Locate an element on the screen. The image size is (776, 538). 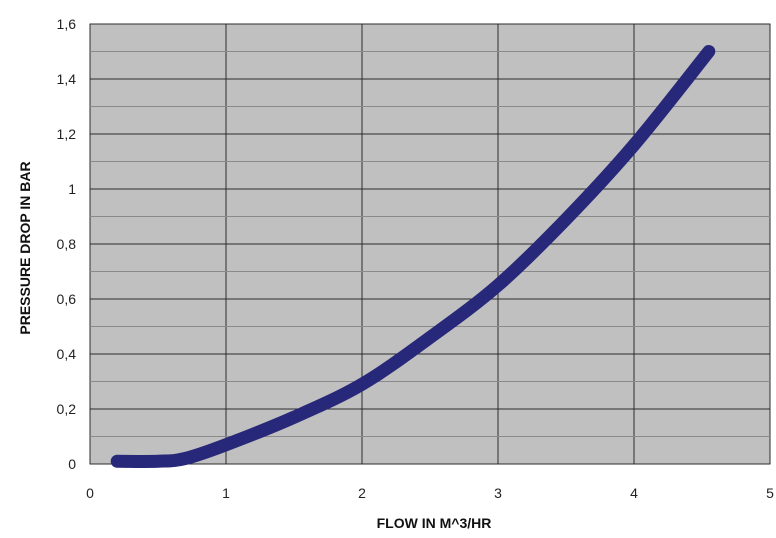
y-axis-ticks: 0 0,2 0,4 0,6 0,8 1 1,2 1,4 1,6 is located at coordinates (67, 244).